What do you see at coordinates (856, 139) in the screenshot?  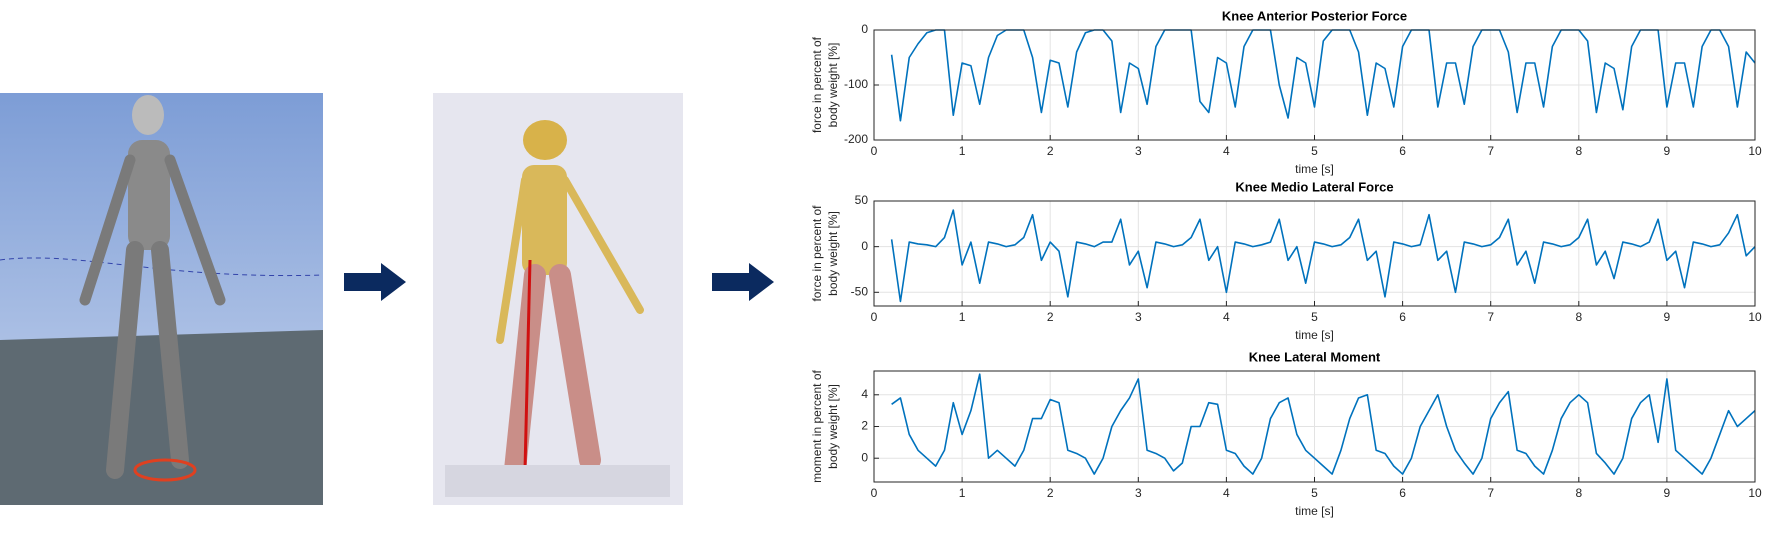 I see `y-tick-label: -200` at bounding box center [856, 139].